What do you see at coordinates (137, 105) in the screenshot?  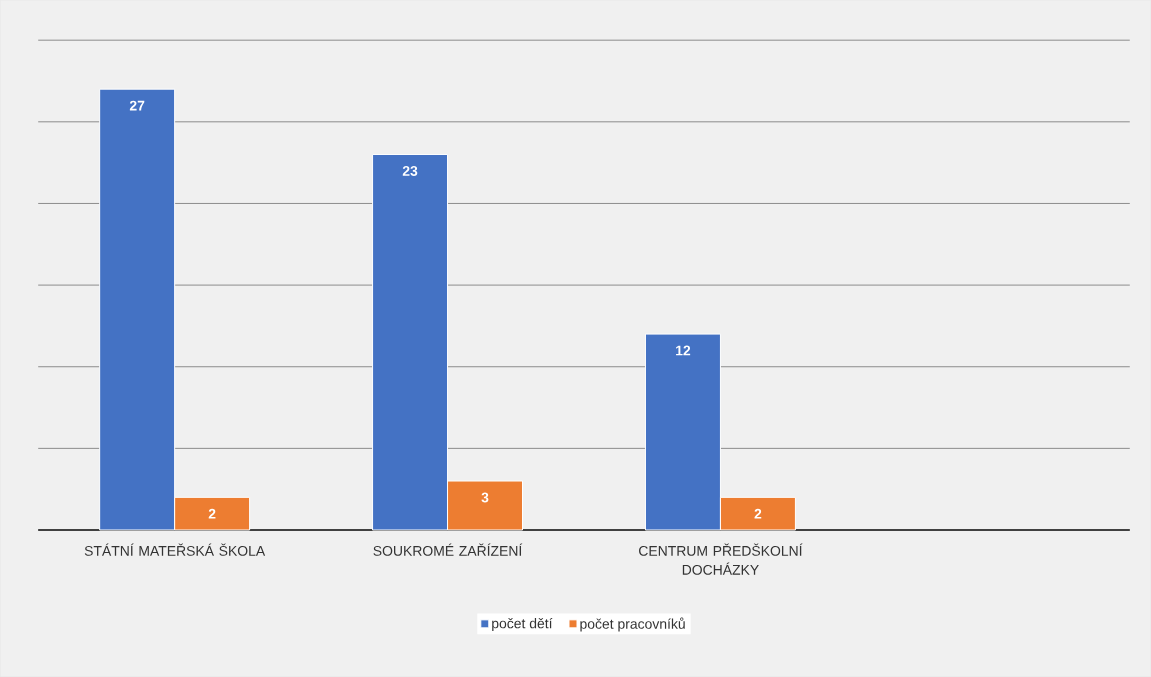 I see `data-label: 27` at bounding box center [137, 105].